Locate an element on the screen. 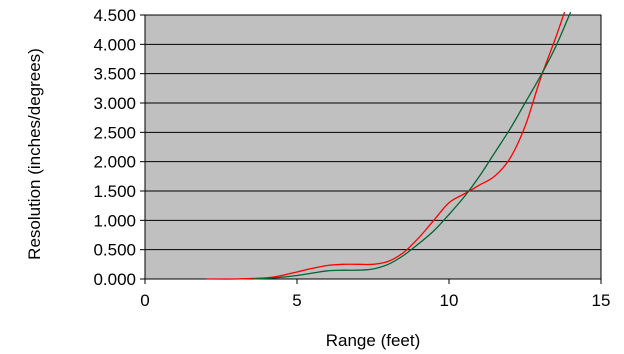  y-tick-label-3: 1.500 is located at coordinates (114, 191).